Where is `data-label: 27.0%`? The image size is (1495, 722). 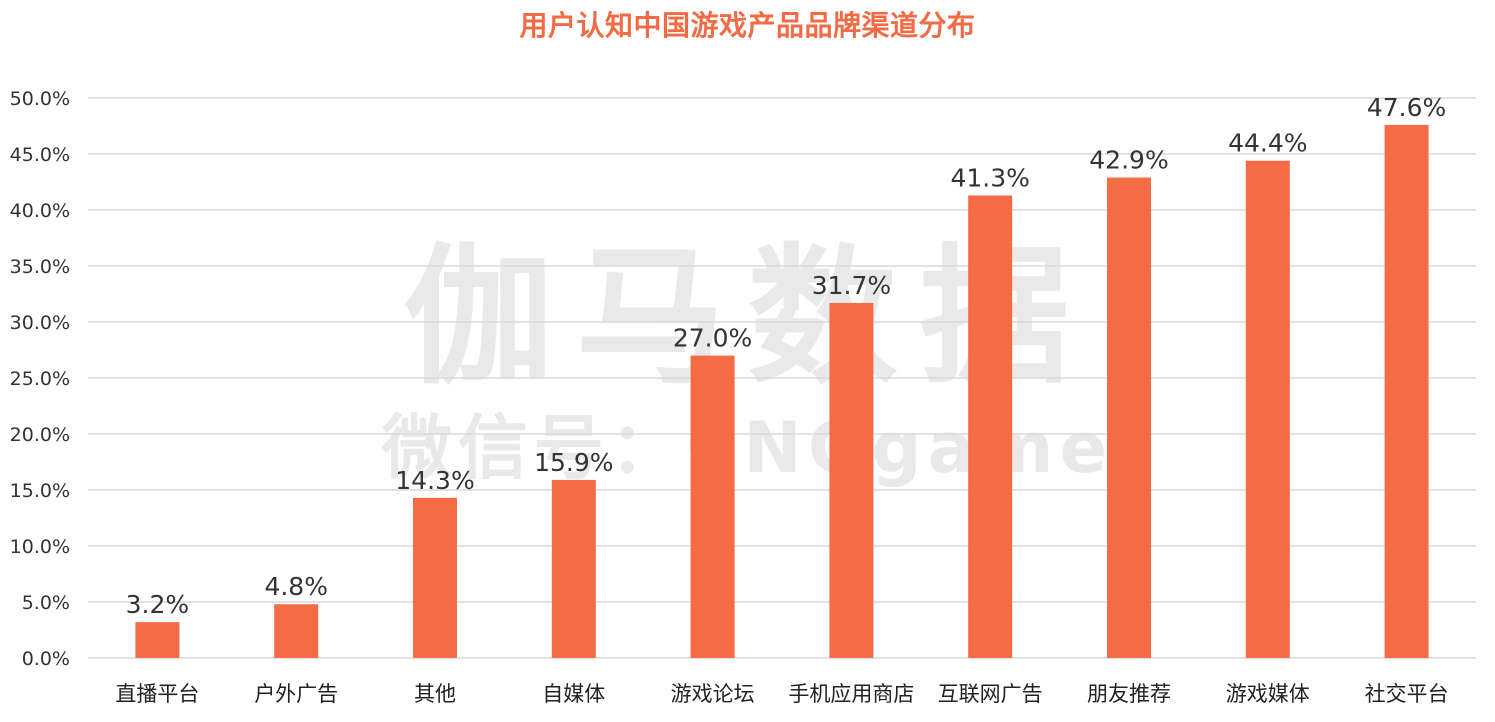
data-label: 27.0% is located at coordinates (712, 338).